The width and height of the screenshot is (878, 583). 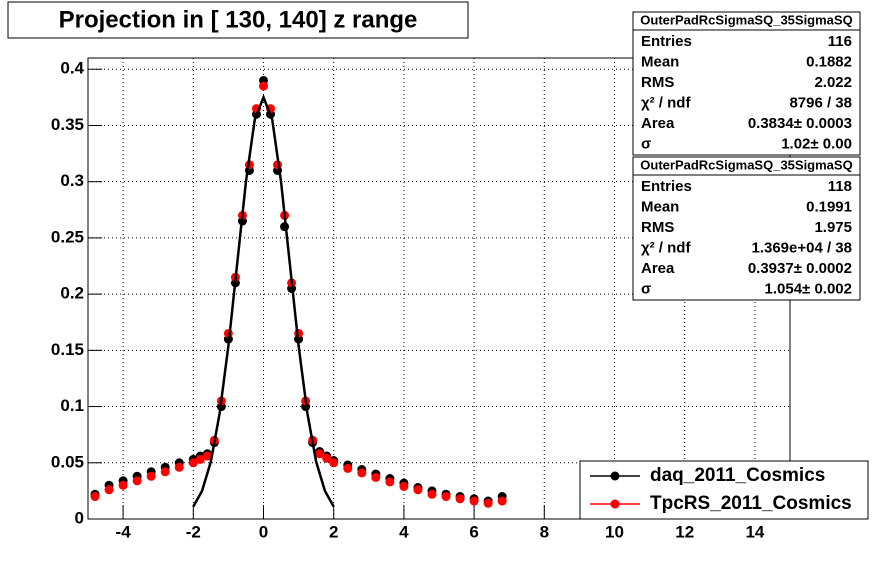 I want to click on y-tick-label: 0.2, so click(x=72, y=293).